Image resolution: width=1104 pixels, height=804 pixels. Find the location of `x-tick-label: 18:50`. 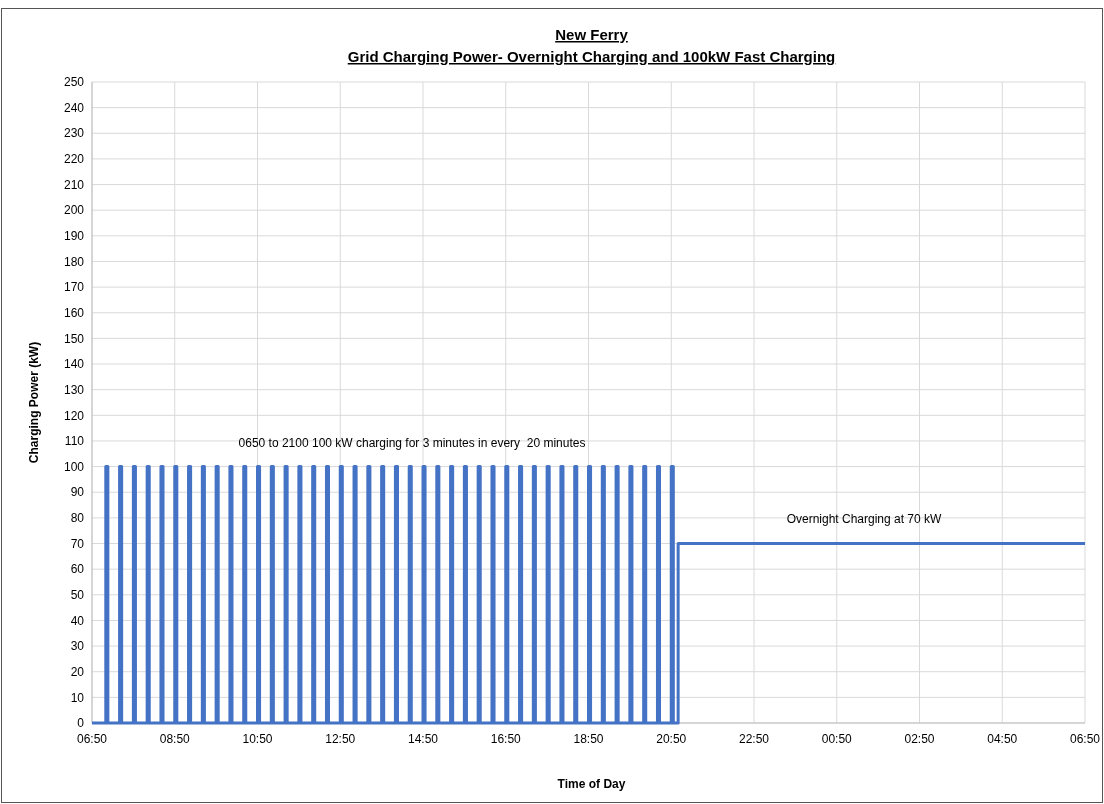

x-tick-label: 18:50 is located at coordinates (588, 739).